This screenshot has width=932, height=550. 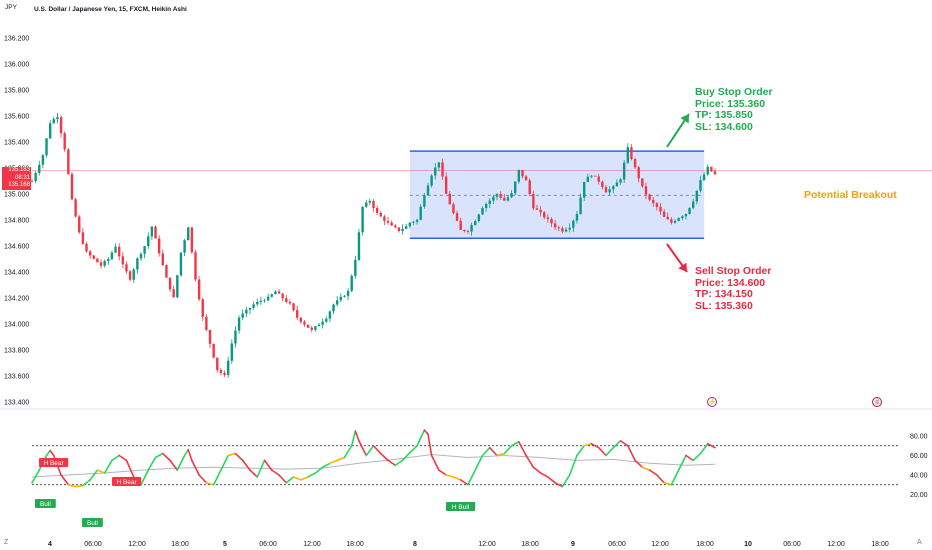 I want to click on zoom-button: Z, so click(x=6, y=542).